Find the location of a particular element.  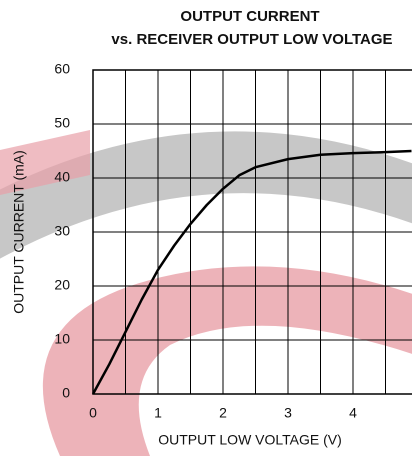

chart-title: OUTPUT CURRENT is located at coordinates (249, 16).